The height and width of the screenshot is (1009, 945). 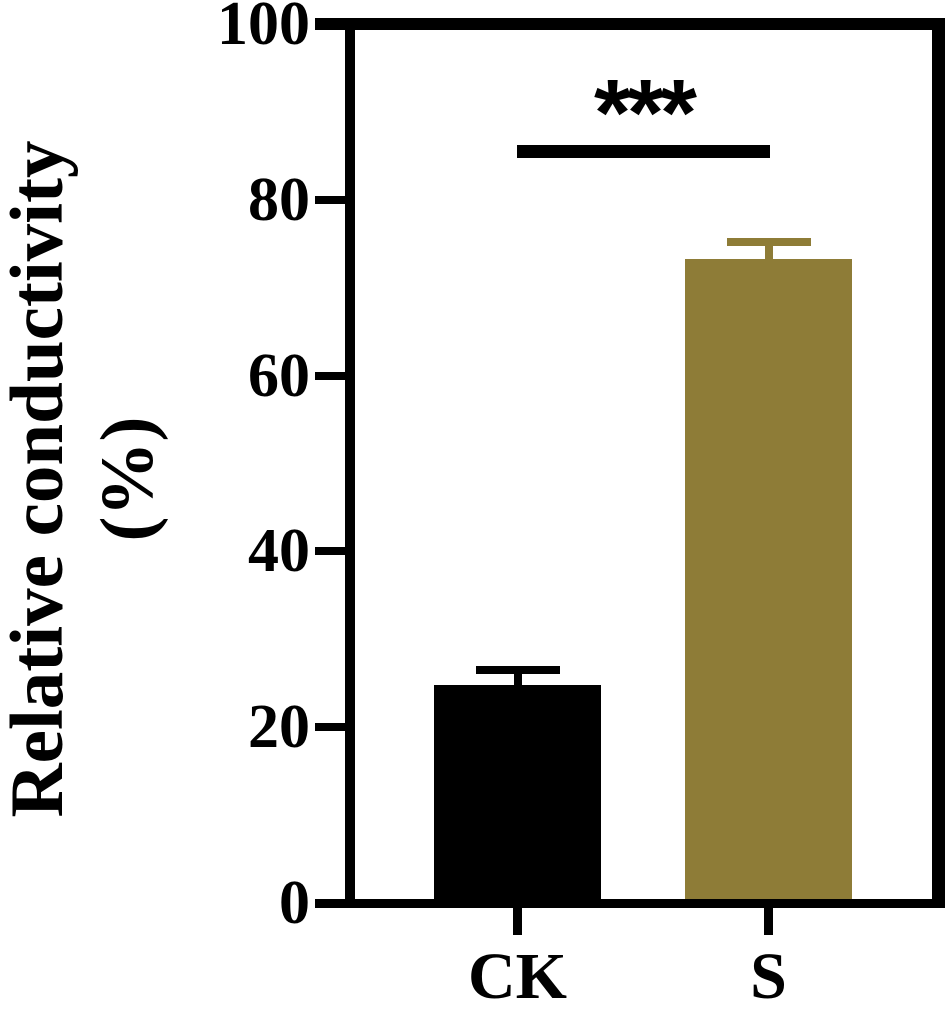 I want to click on y-tick-label-20: 20, so click(x=279, y=727).